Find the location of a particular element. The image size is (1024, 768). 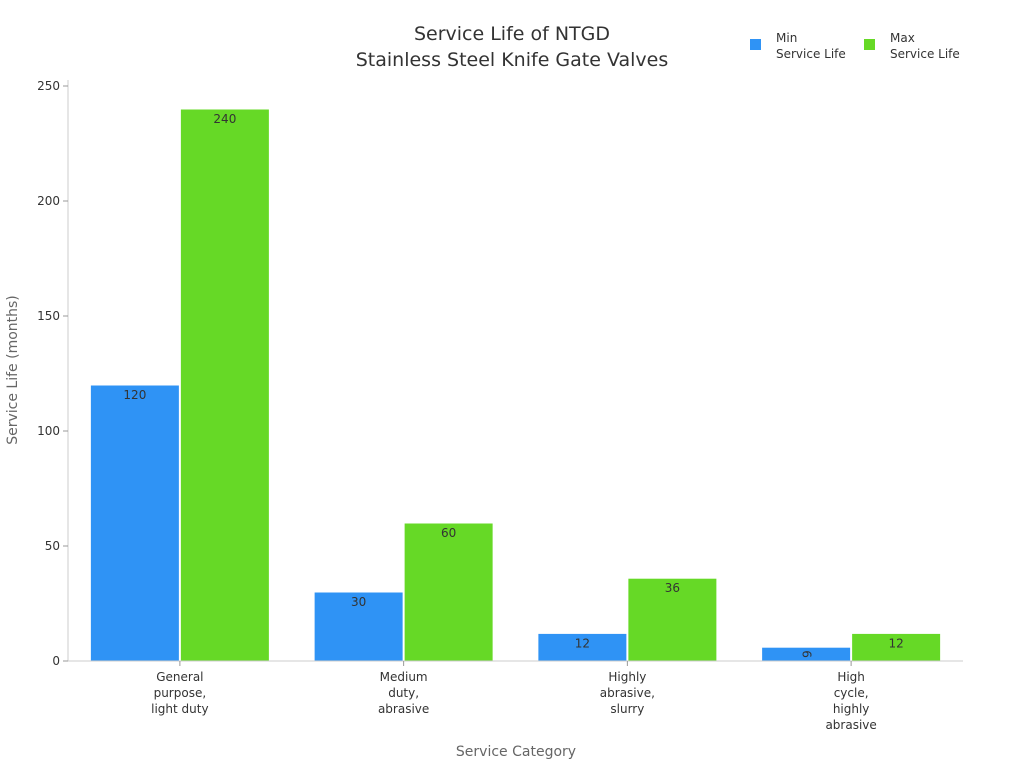

chart-title-line: Stainless Steel Knife Gate Valves is located at coordinates (512, 60).